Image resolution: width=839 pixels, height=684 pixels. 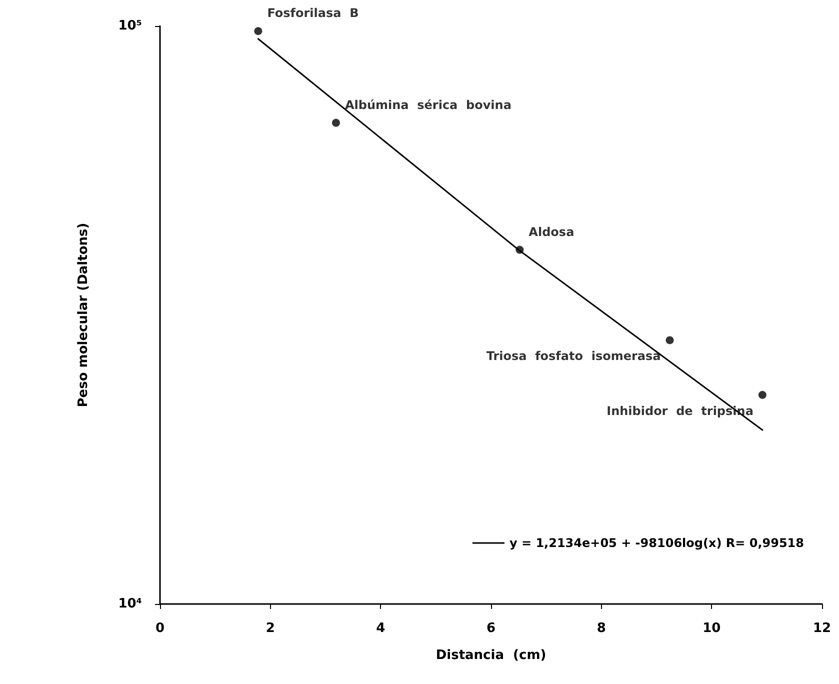 I want to click on x-tick-label: 12, so click(x=822, y=628).